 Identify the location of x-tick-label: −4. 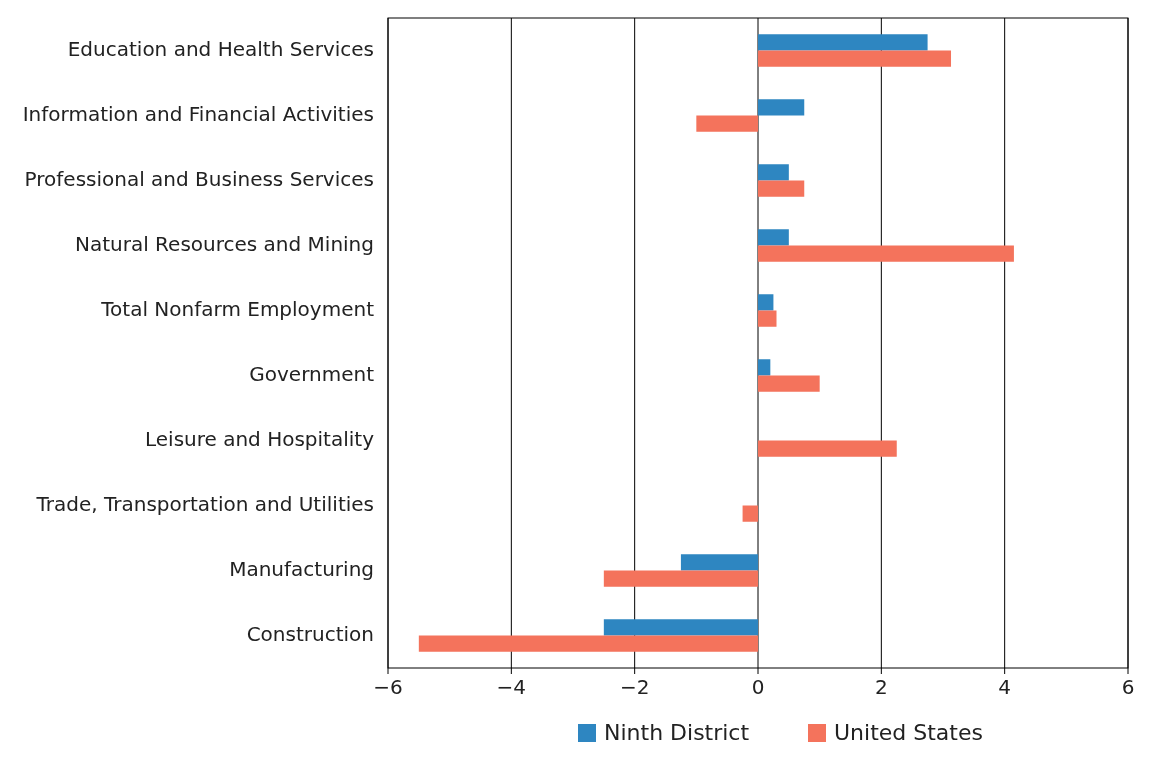
(511, 687).